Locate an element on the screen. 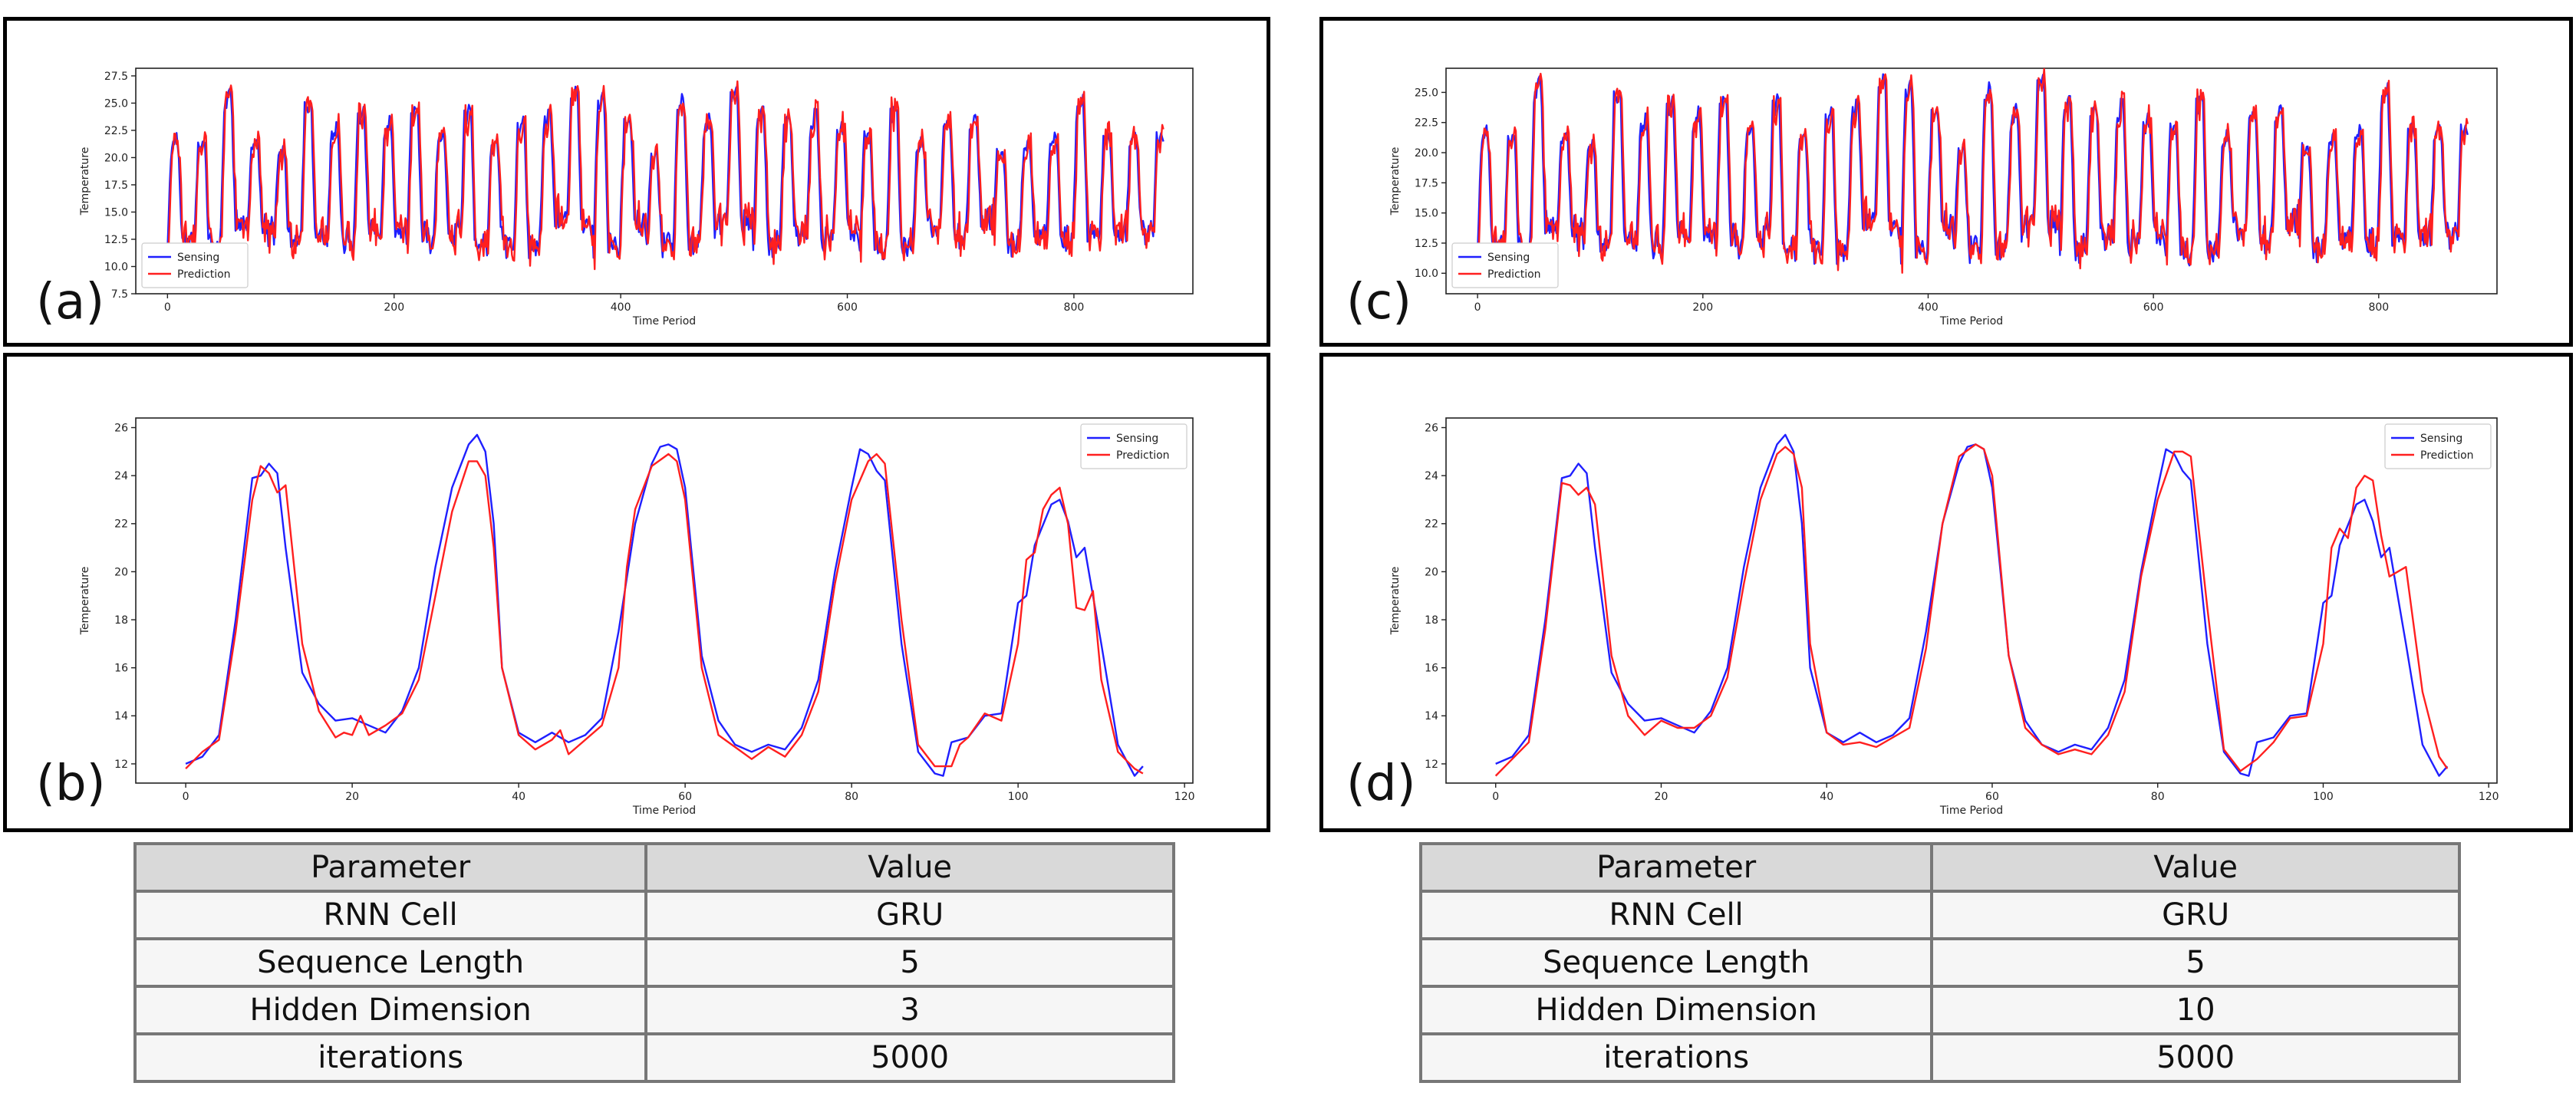 The image size is (2576, 1096). panel-label-a: (a) is located at coordinates (70, 302).